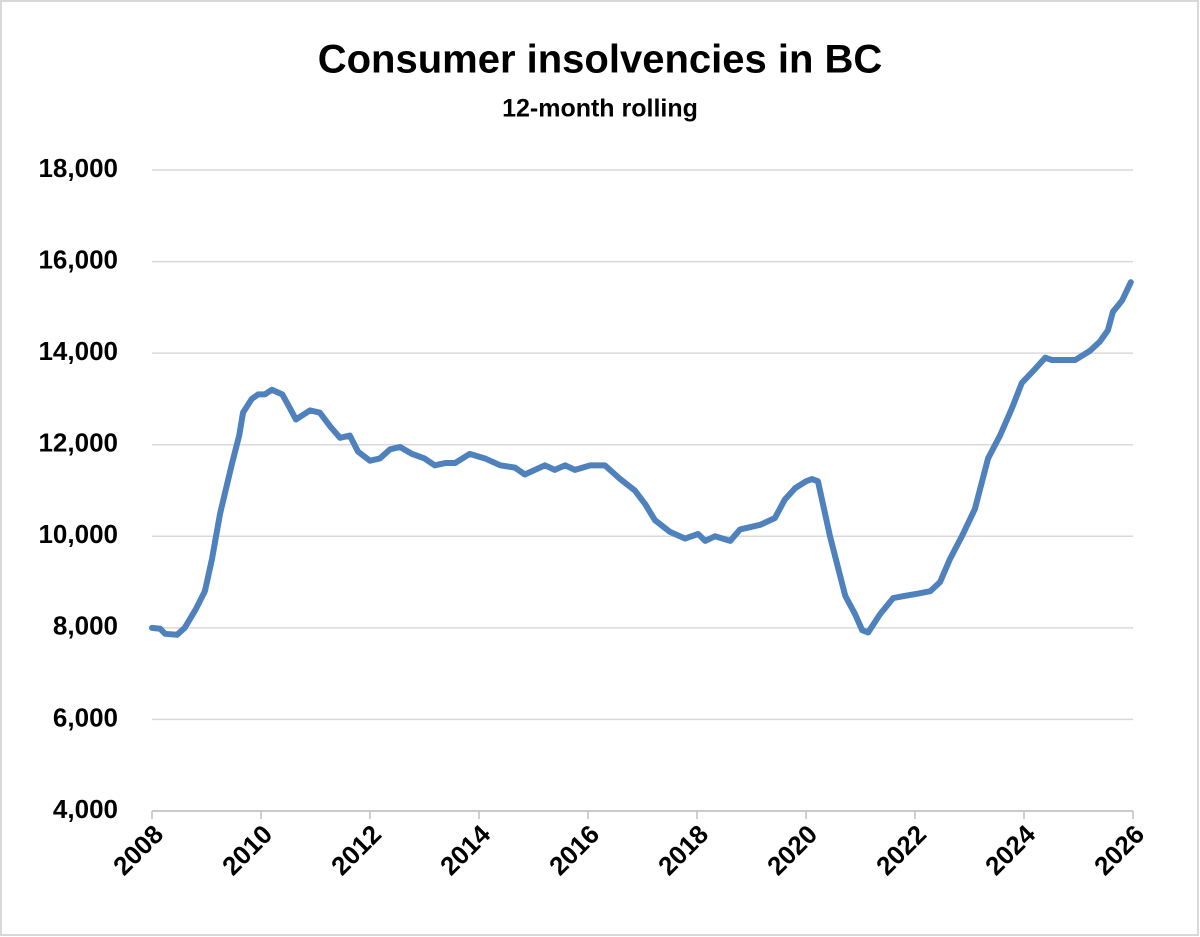 The image size is (1200, 937). What do you see at coordinates (85, 626) in the screenshot?
I see `y-tick-label: 8,000` at bounding box center [85, 626].